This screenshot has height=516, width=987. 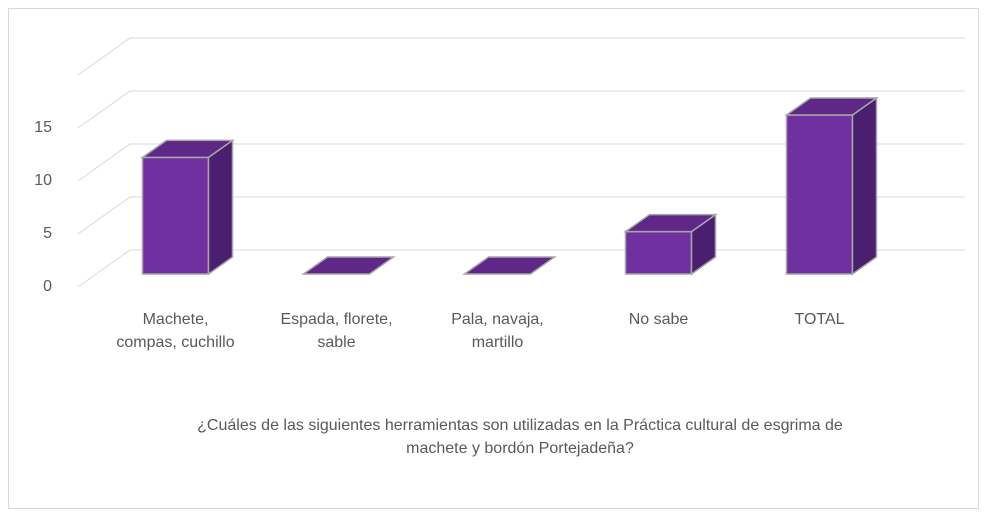 What do you see at coordinates (336, 331) in the screenshot?
I see `x-tick-label: Espada, florete, sable` at bounding box center [336, 331].